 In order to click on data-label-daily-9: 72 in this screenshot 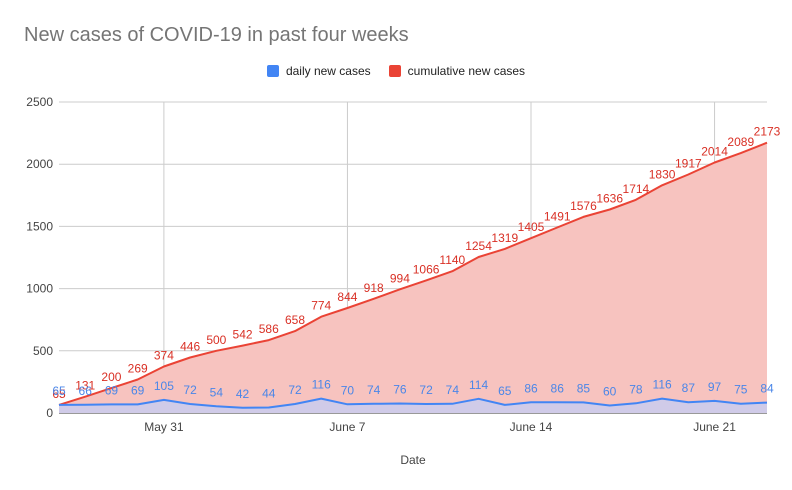, I will do `click(295, 390)`.